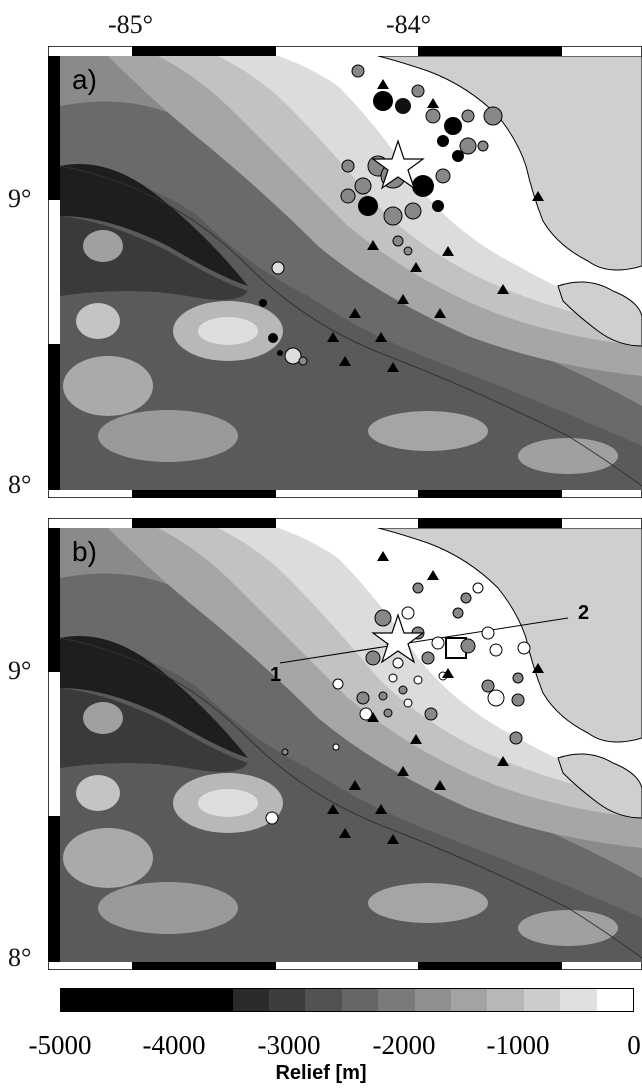 The height and width of the screenshot is (1088, 642). Describe the element at coordinates (289, 1045) in the screenshot. I see `colorbar-tick-2: -3000` at that location.